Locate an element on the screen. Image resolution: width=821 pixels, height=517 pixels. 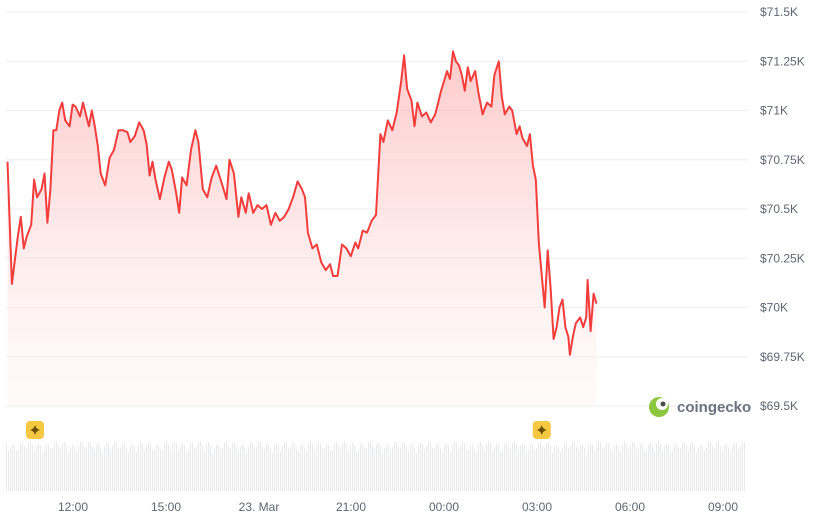
x-tick-label: 06:00 is located at coordinates (630, 507).